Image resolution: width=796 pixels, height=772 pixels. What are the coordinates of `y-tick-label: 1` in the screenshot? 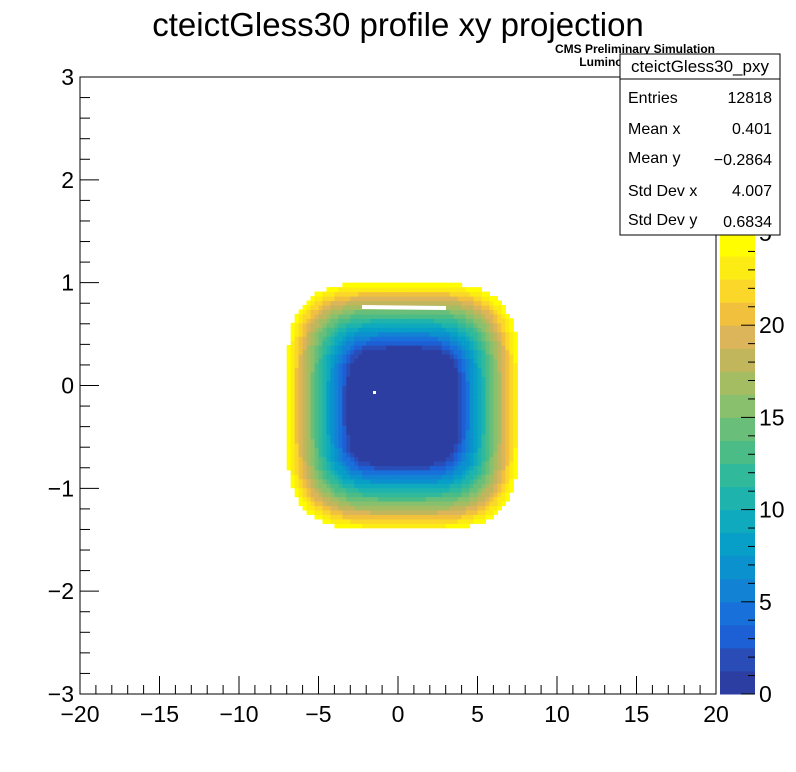 It's located at (67, 283).